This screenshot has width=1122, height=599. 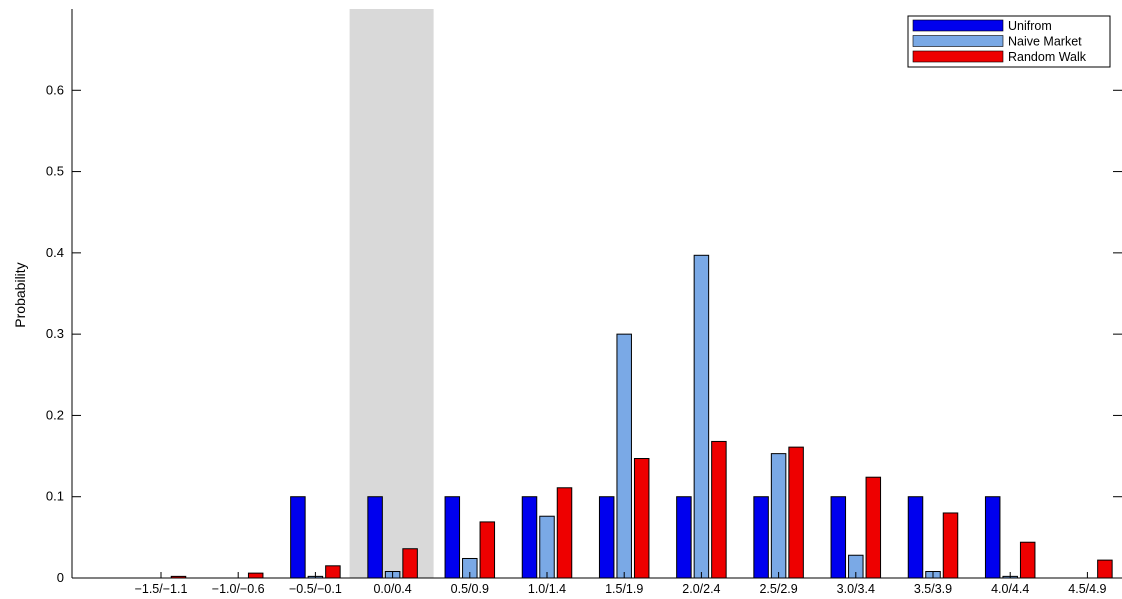 What do you see at coordinates (55, 414) in the screenshot?
I see `y-tick-label: 0.2` at bounding box center [55, 414].